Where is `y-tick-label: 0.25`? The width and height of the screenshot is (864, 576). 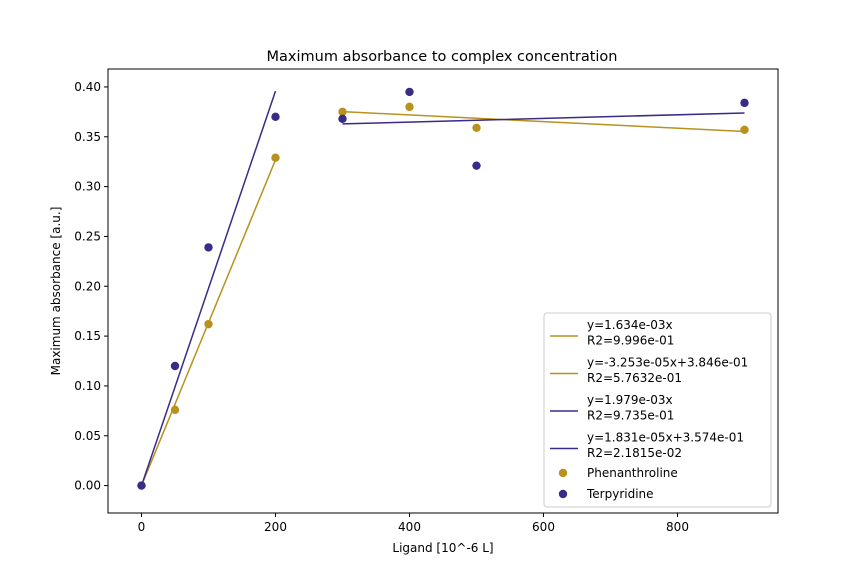
y-tick-label: 0.25 is located at coordinates (87, 236).